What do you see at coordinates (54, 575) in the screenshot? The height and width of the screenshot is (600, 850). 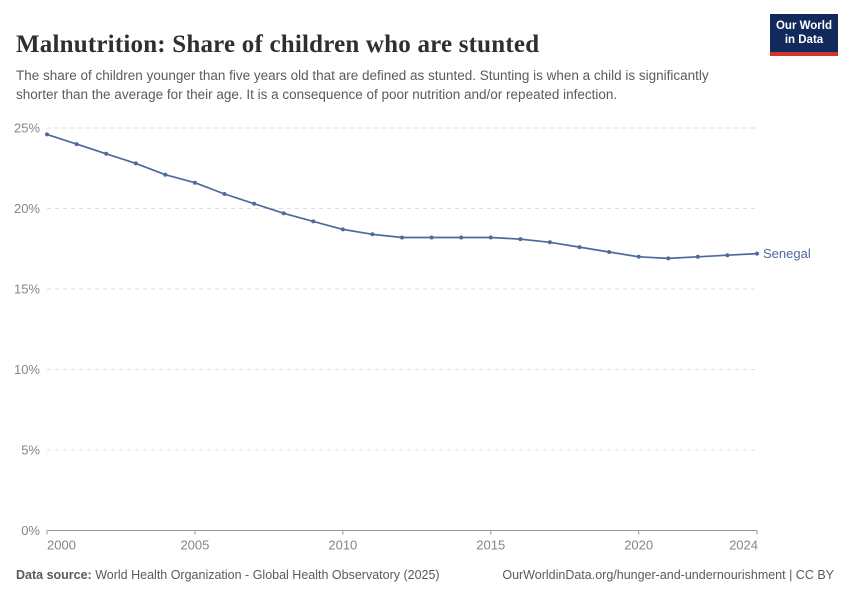 I see `data-source-label: Data source:` at bounding box center [54, 575].